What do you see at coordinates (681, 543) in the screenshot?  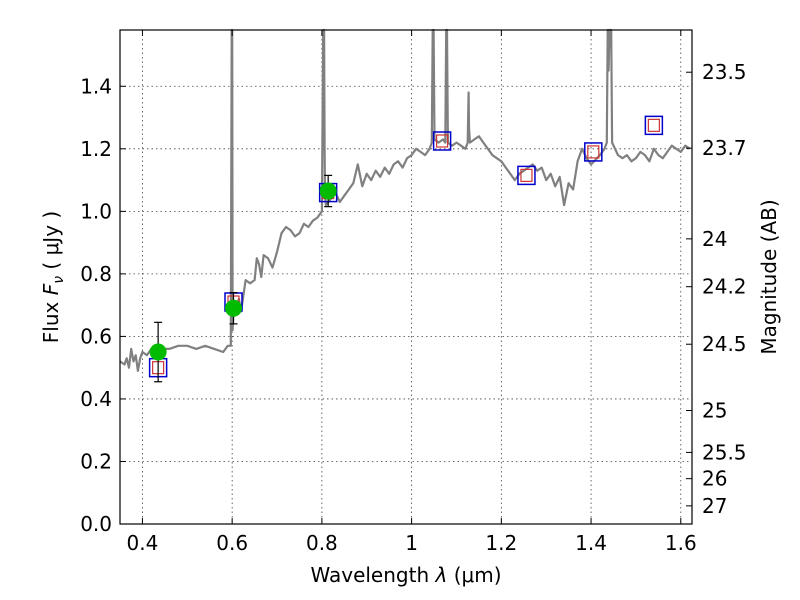 I see `x-tick-label: 1.6` at bounding box center [681, 543].